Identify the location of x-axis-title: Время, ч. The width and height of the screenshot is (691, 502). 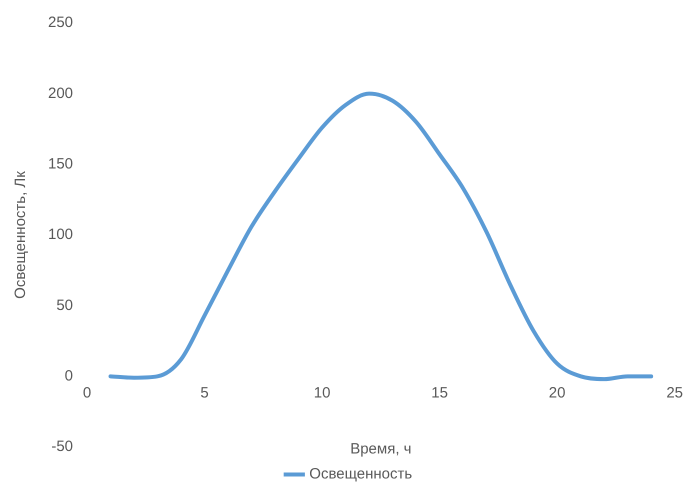
(381, 449).